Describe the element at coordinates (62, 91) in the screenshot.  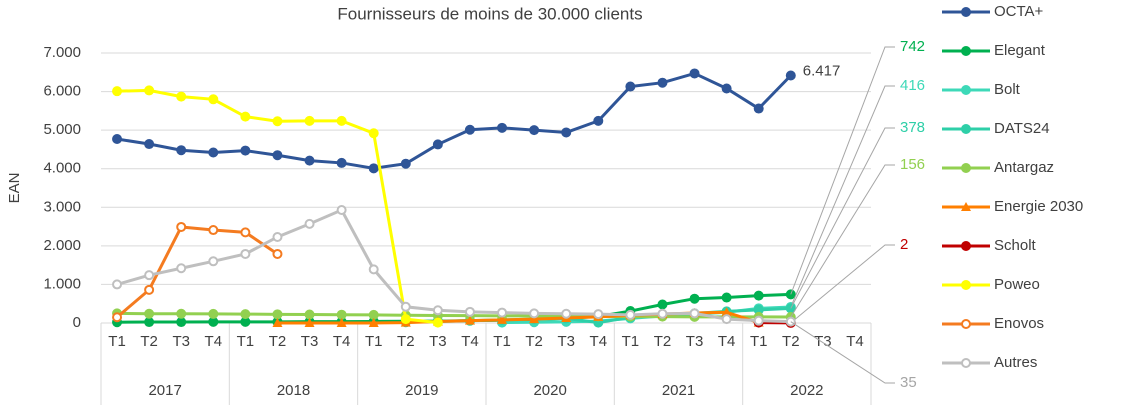
I see `y-tick-label: 6.000` at that location.